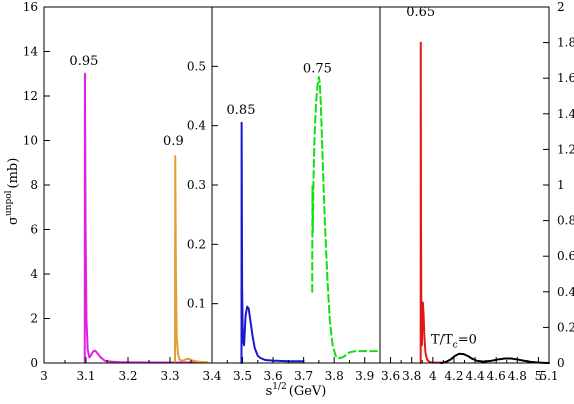 The width and height of the screenshot is (574, 404). I want to click on y-axis-label-unit: (mb), so click(13, 173).